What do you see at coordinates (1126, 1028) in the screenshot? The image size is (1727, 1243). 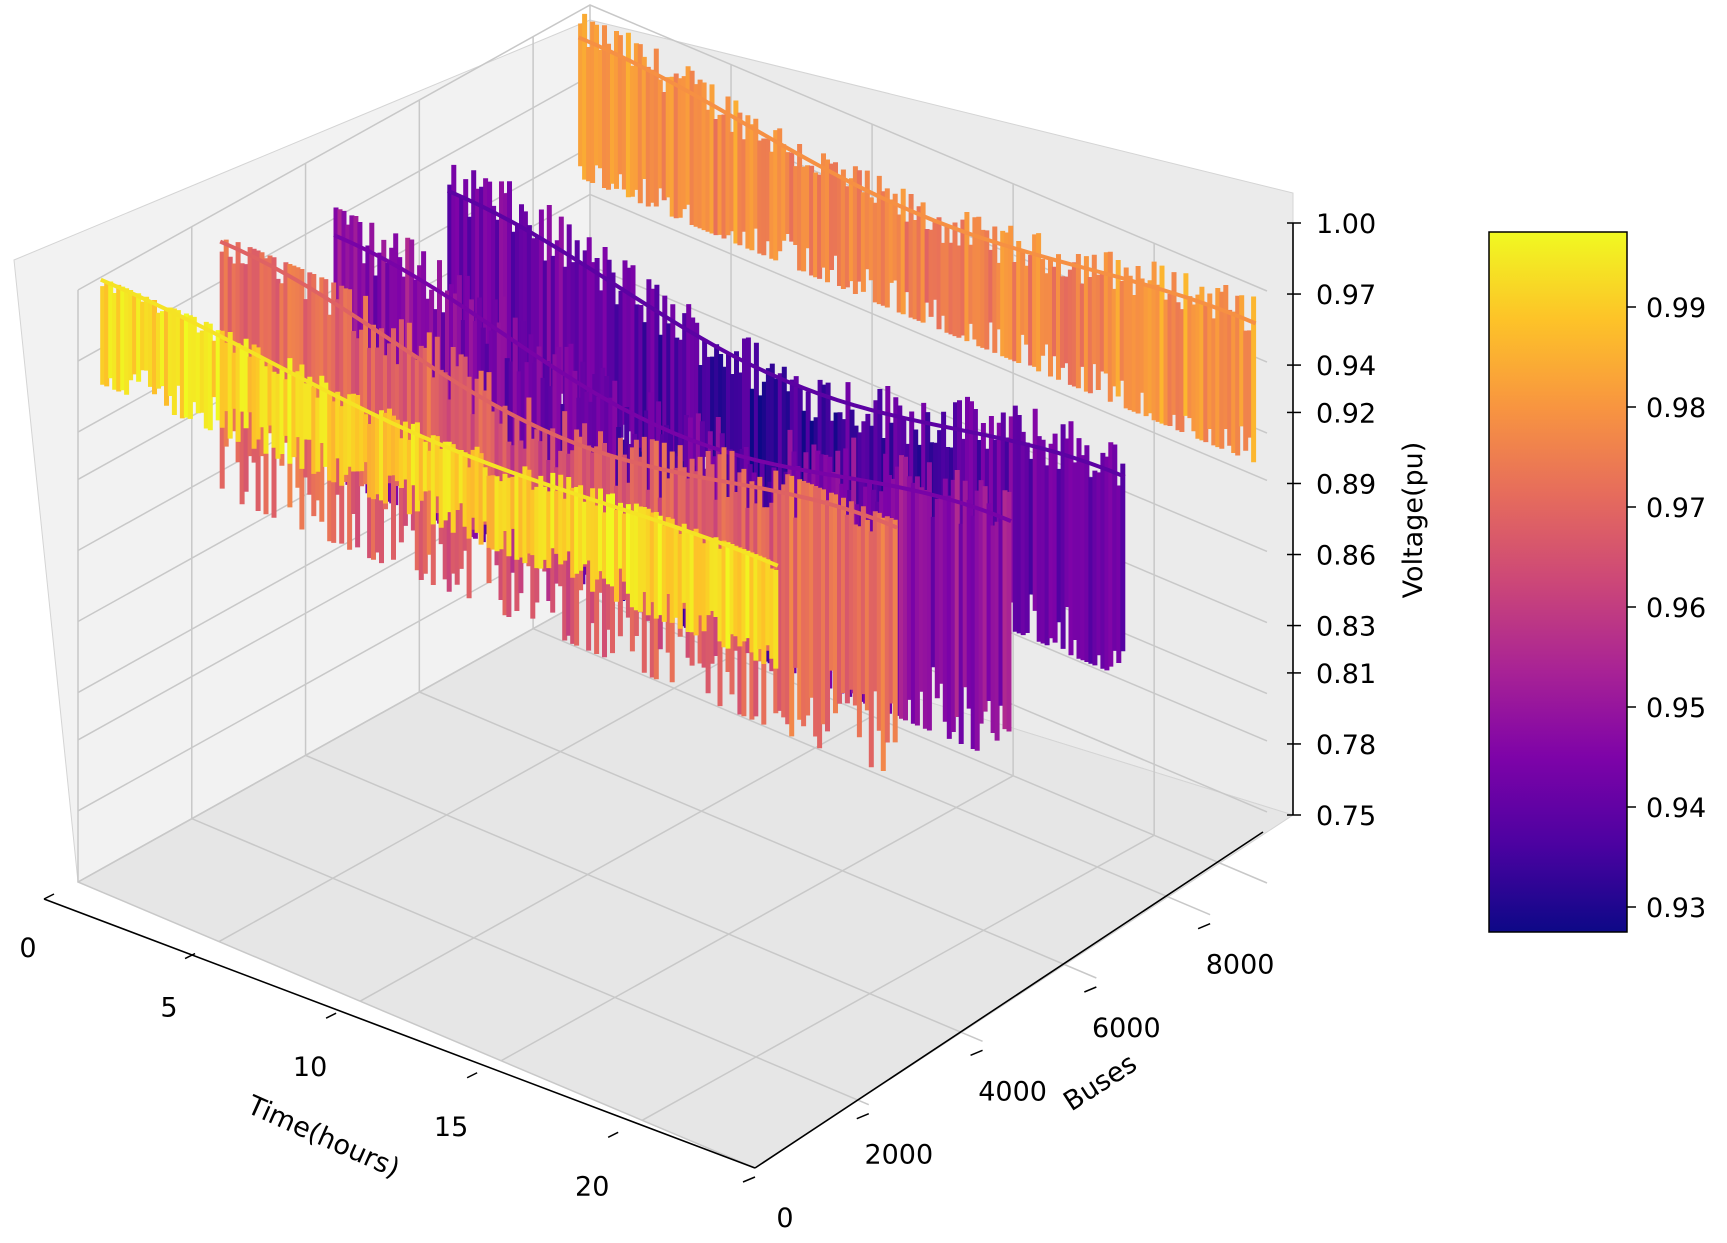 I see `y-tick-label: 6000` at bounding box center [1126, 1028].